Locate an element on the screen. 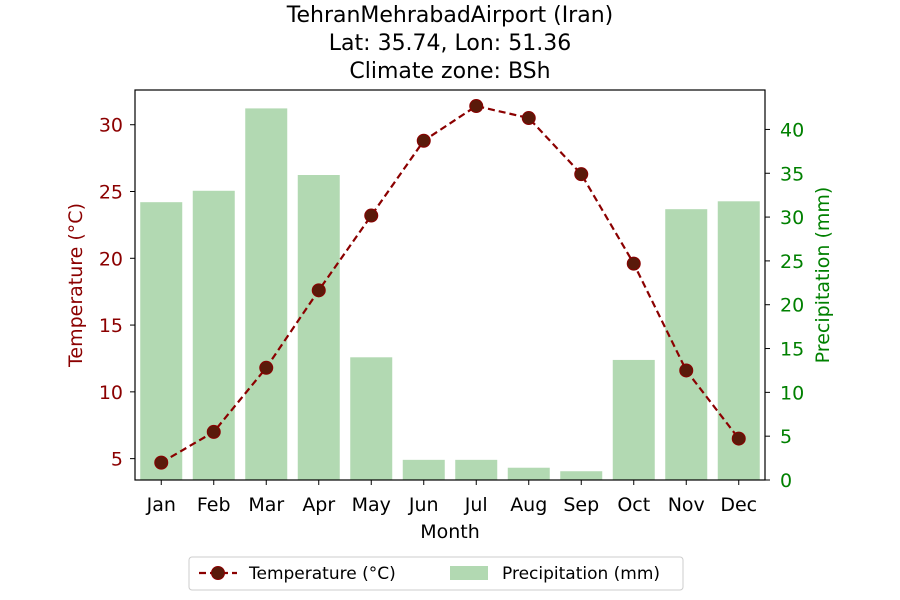 Image resolution: width=900 pixels, height=600 pixels. x-axis-label: Month is located at coordinates (450, 532).